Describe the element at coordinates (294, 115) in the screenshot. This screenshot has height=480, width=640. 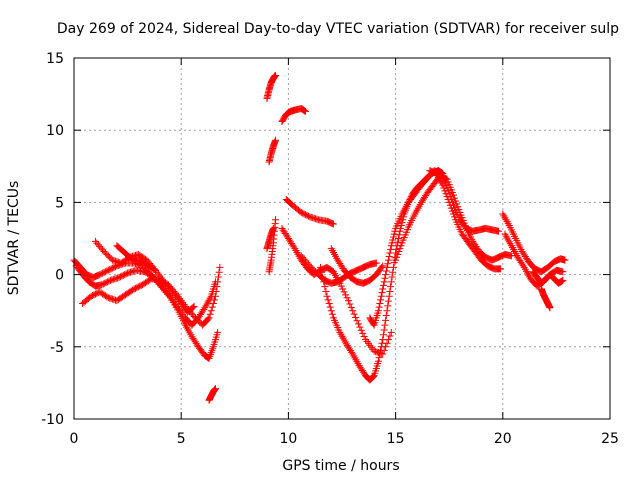
I see `series-track-i` at that location.